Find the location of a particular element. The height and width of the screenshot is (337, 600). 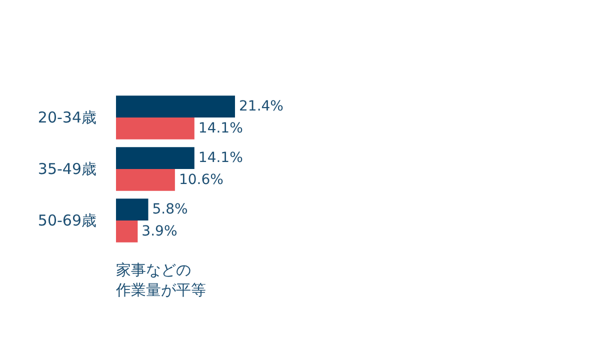

y-tick-label: 35-49歳 is located at coordinates (67, 169).